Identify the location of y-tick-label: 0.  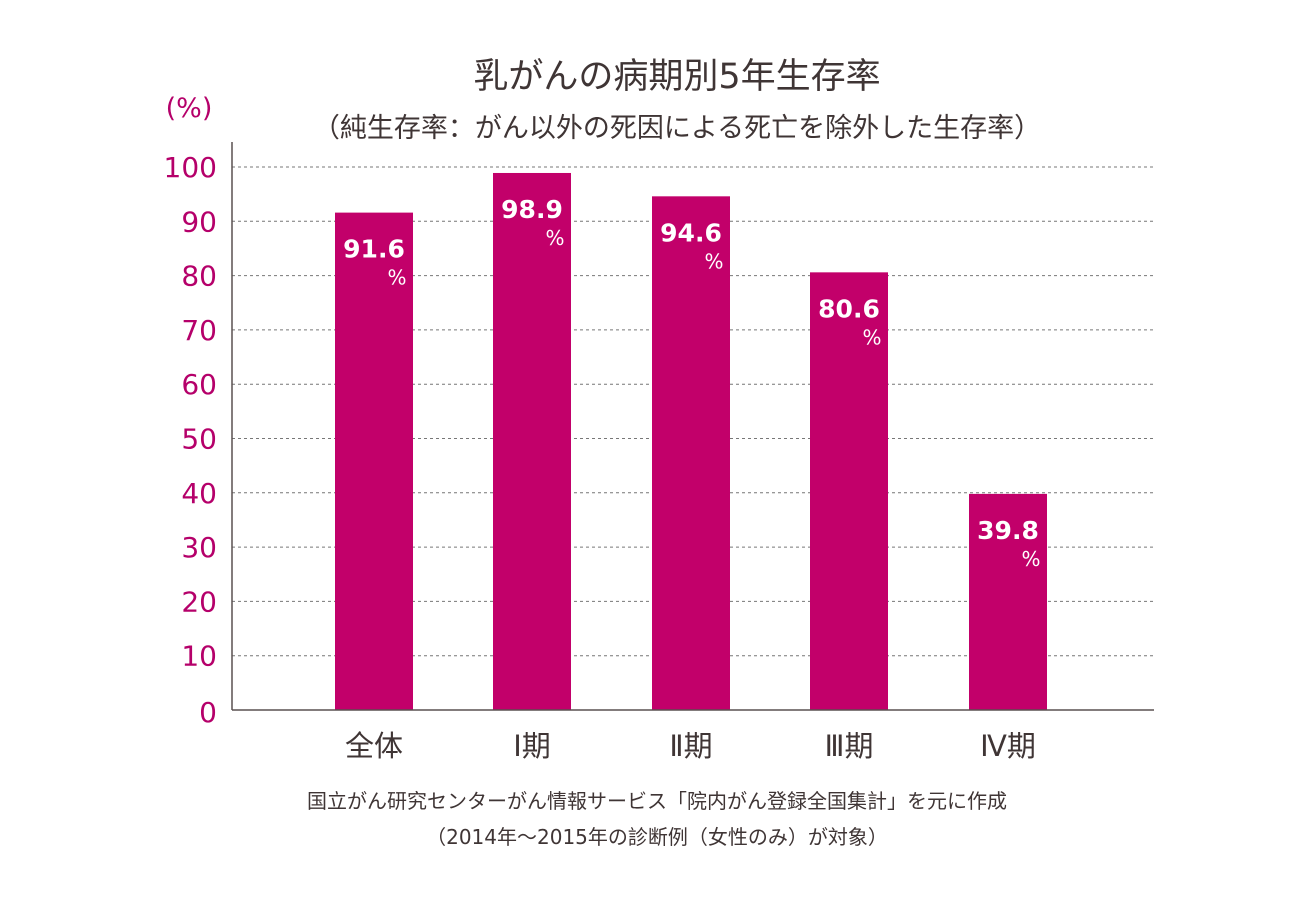
(208, 712).